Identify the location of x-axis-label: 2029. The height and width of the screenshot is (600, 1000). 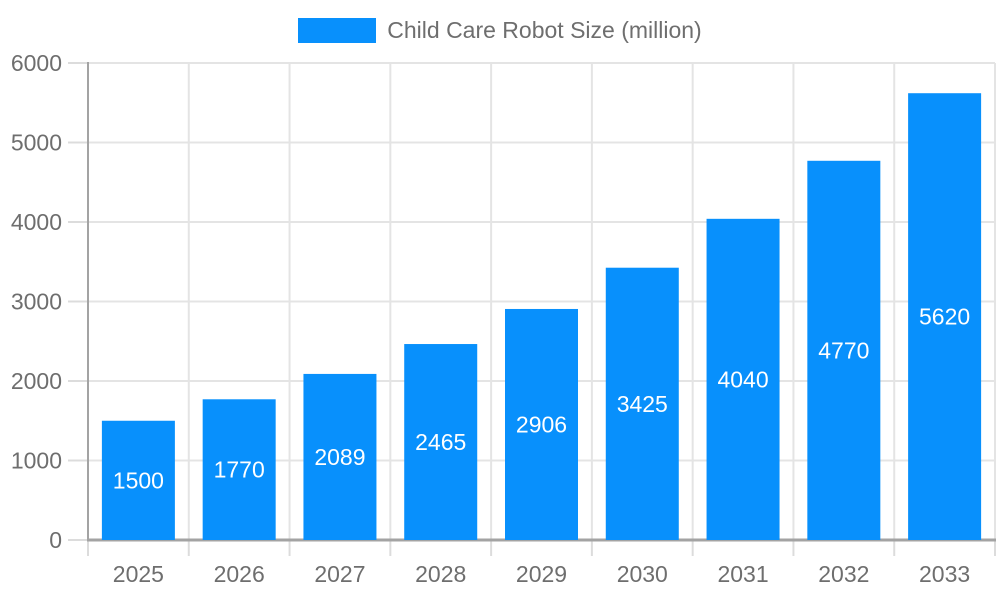
(541, 574).